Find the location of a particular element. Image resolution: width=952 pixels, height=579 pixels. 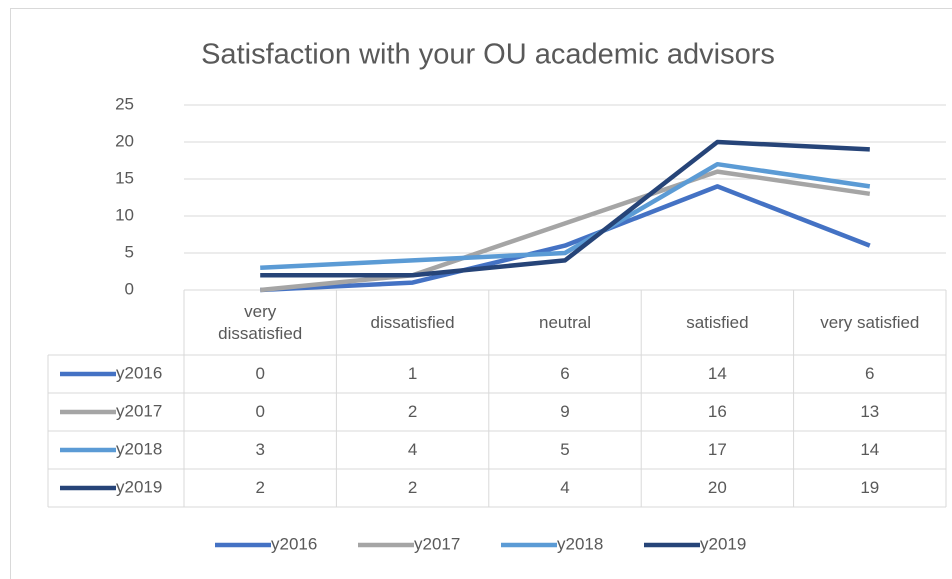

table-value: 16 is located at coordinates (717, 411).